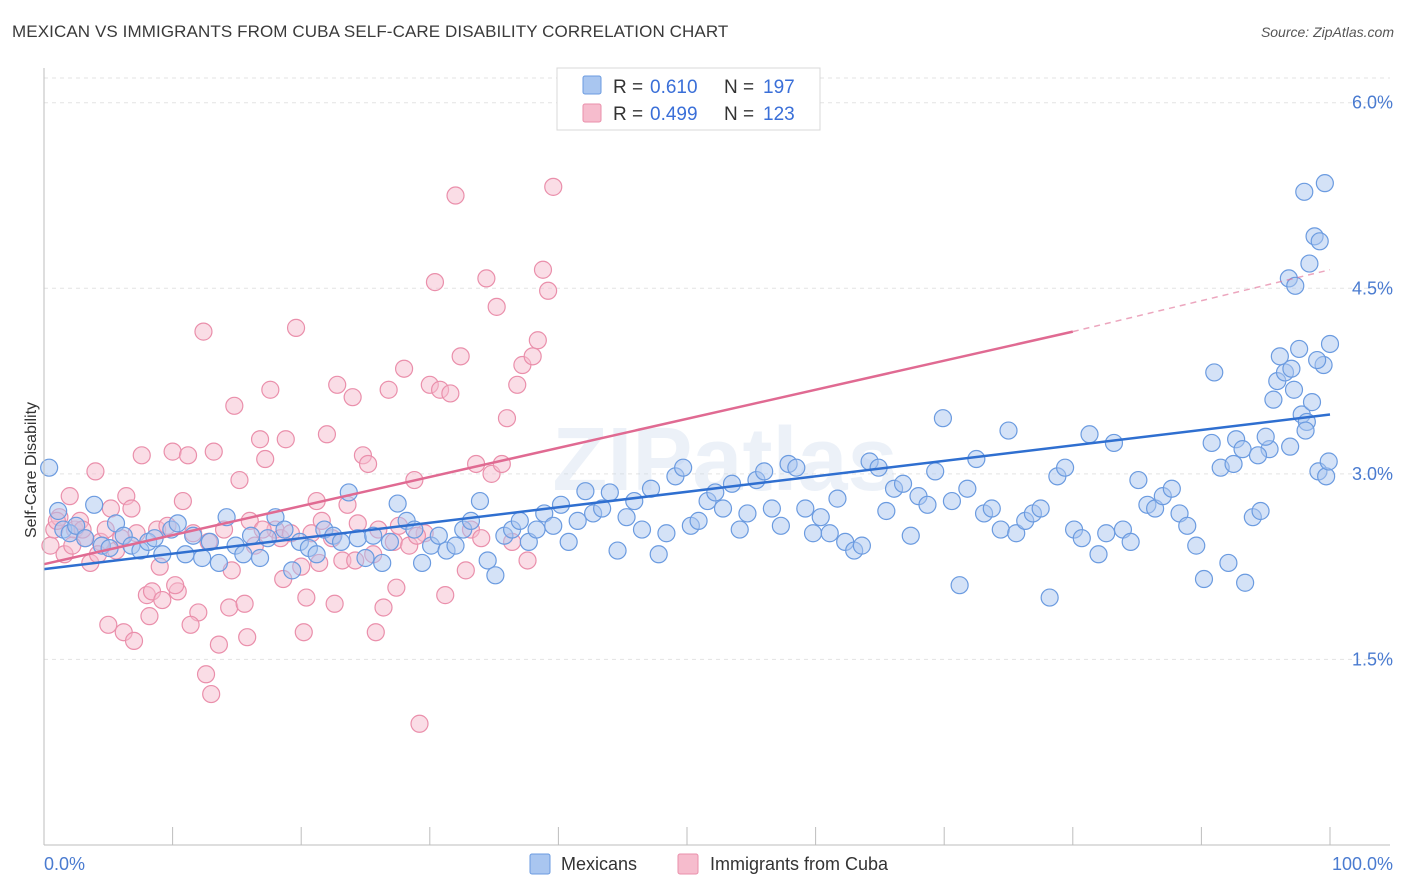 The width and height of the screenshot is (1406, 892). Describe the element at coordinates (739, 114) in the screenshot. I see `stats-pink-n-label: N =` at that location.